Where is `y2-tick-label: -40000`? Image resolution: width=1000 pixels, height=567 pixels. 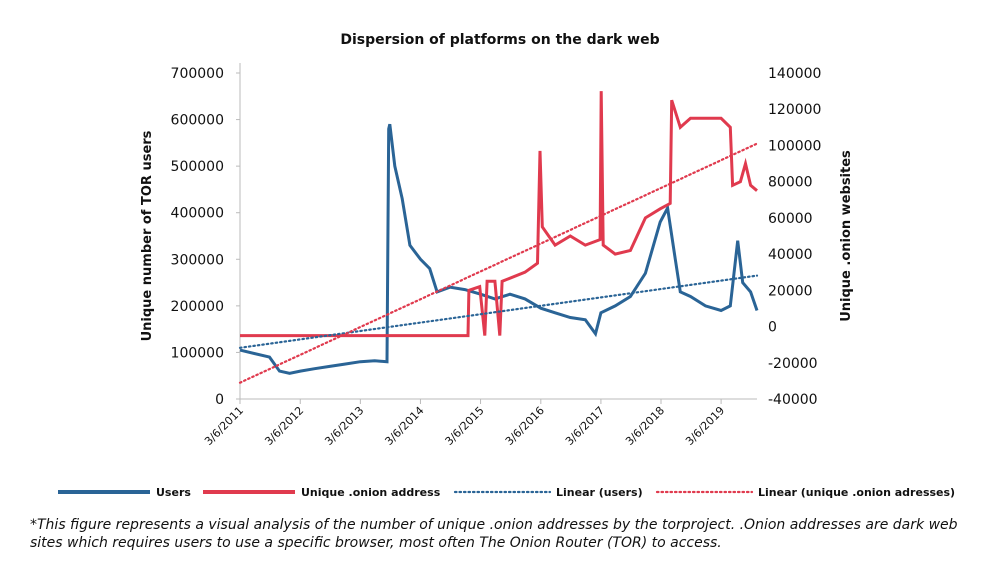
y2-tick-label: -40000 is located at coordinates (793, 400).